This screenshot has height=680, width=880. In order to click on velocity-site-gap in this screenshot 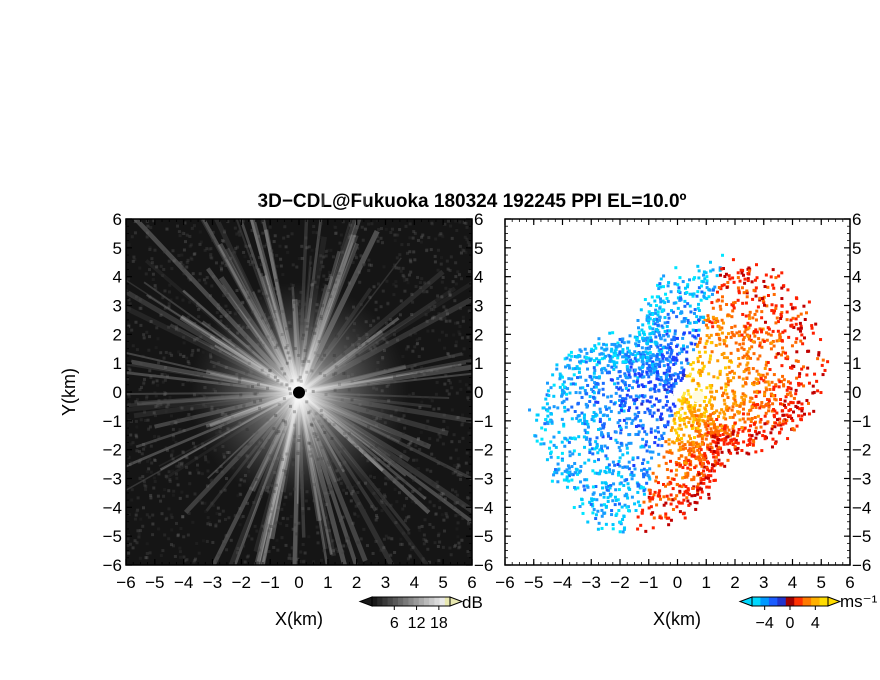, I will do `click(678, 392)`.